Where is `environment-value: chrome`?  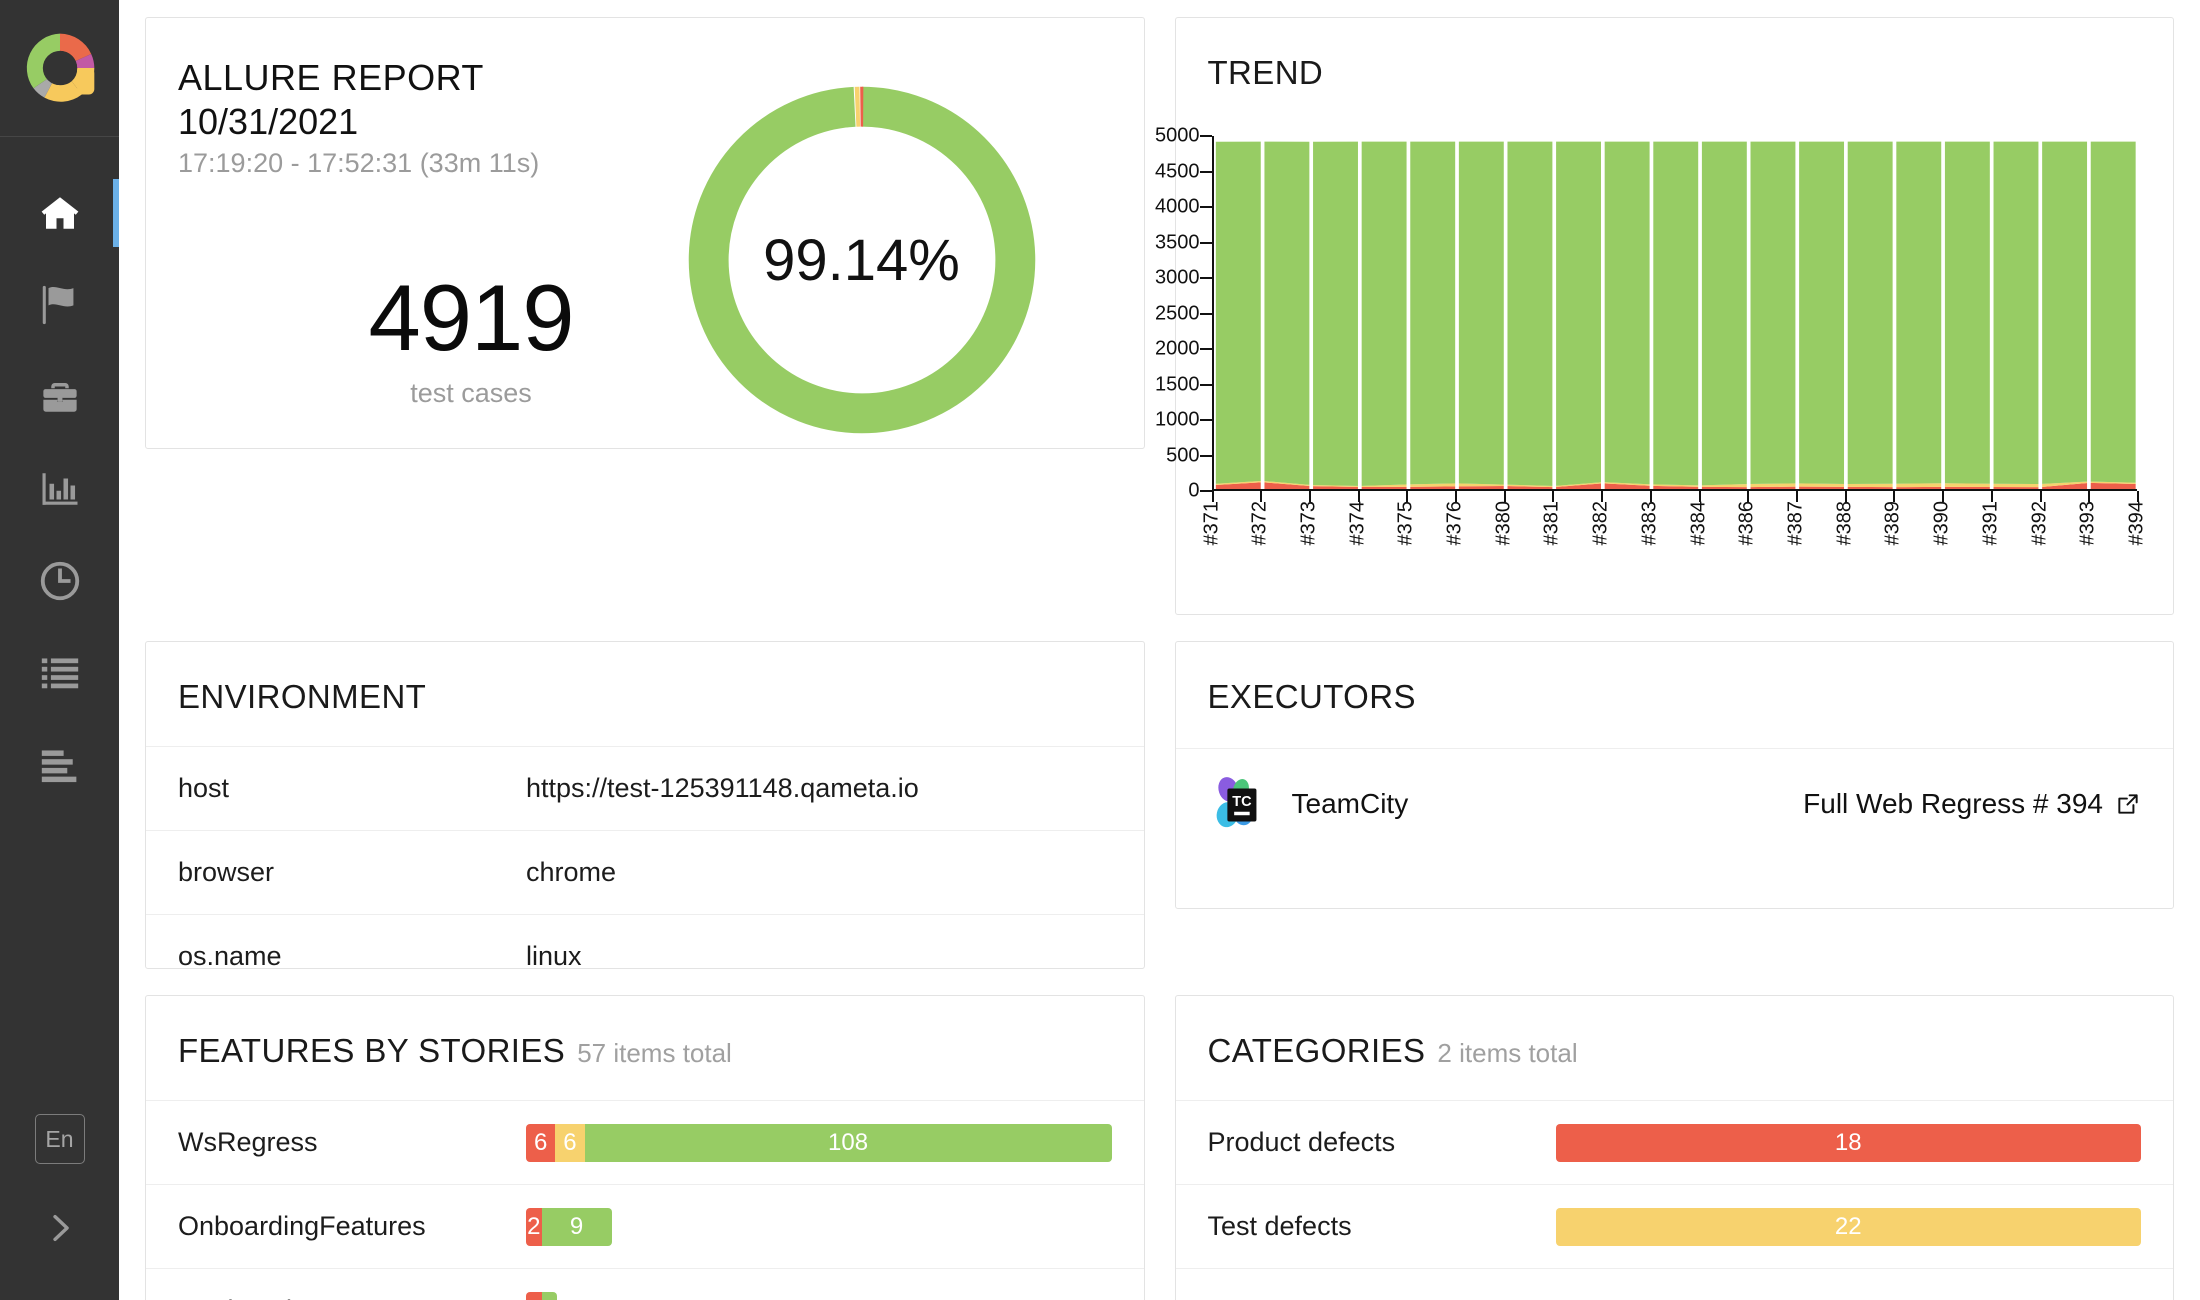 environment-value: chrome is located at coordinates (571, 872).